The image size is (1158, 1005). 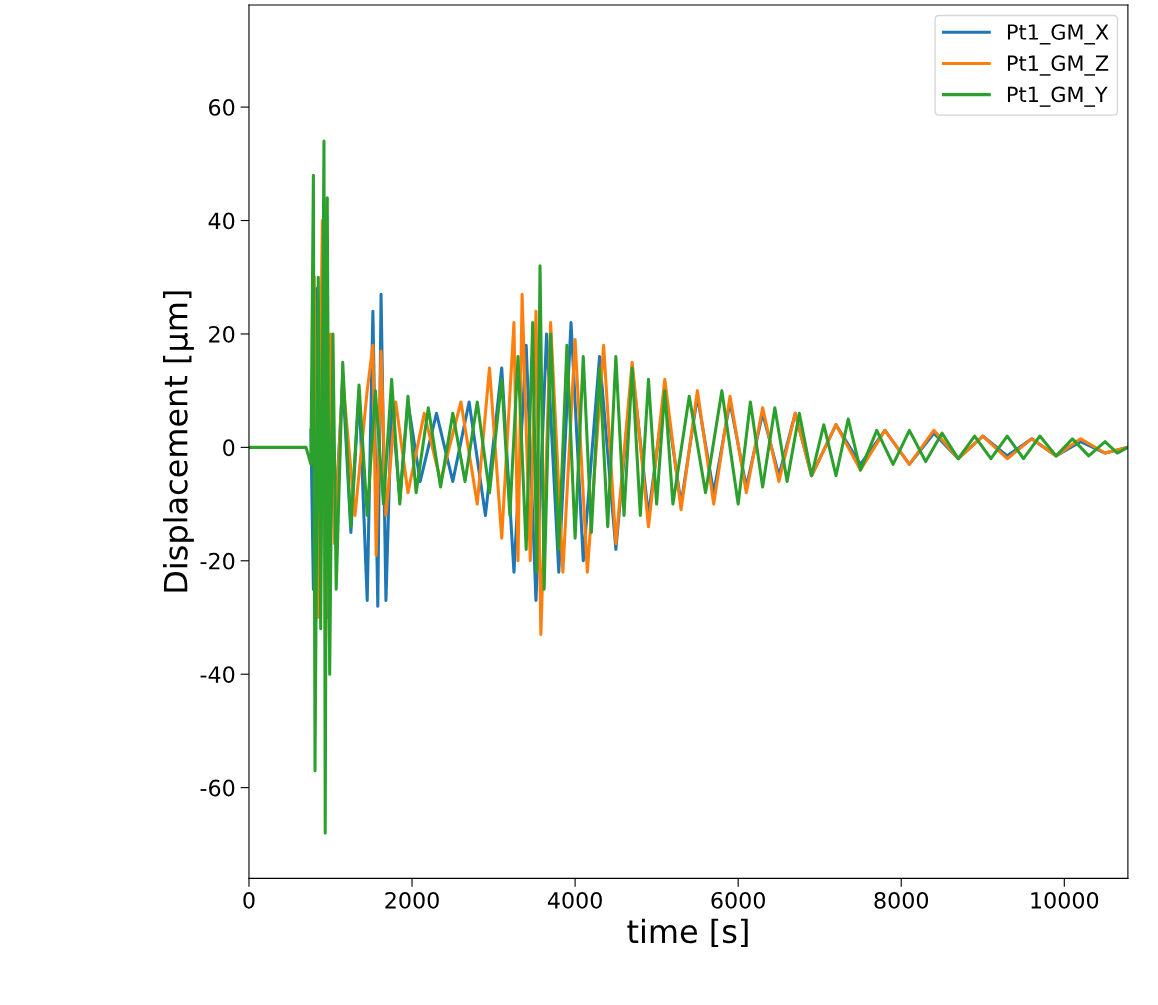 I want to click on legend-label: Pt1_GM_Y, so click(x=1057, y=96).